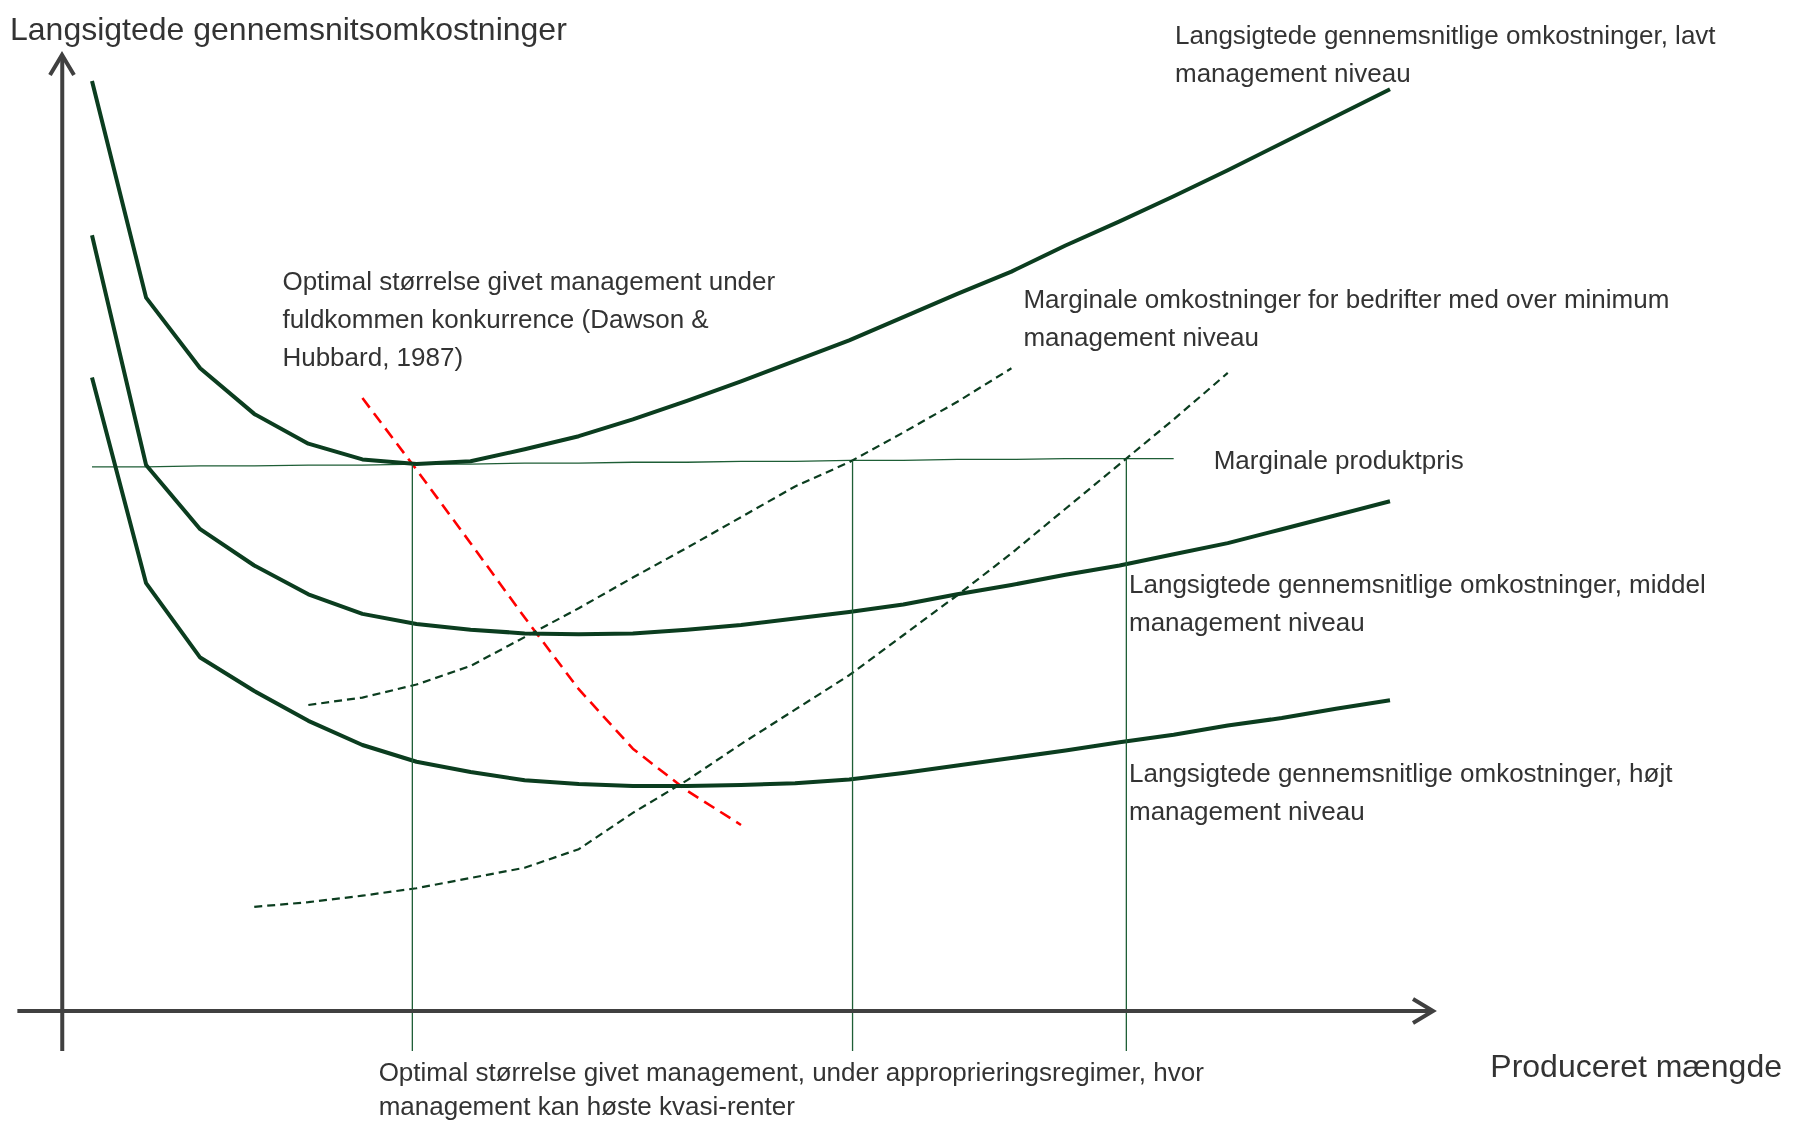 The image size is (1797, 1128). Describe the element at coordinates (1338, 459) in the screenshot. I see `series-label: Marginale produktpris` at that location.